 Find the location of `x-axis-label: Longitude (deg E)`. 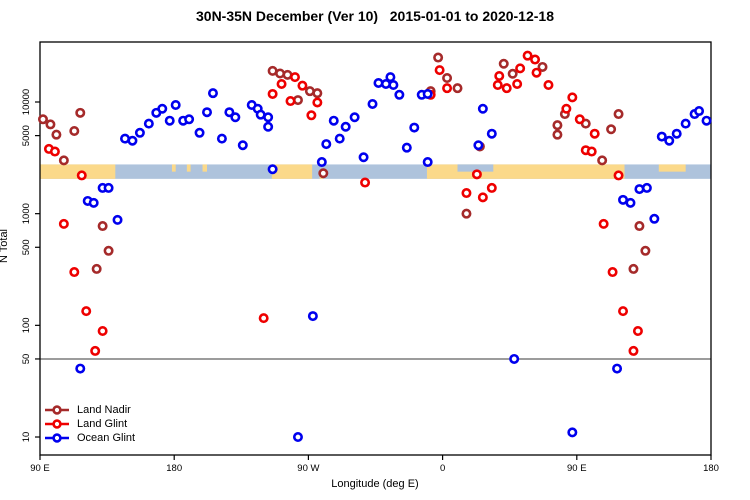

x-axis-label: Longitude (deg E) is located at coordinates (375, 484).